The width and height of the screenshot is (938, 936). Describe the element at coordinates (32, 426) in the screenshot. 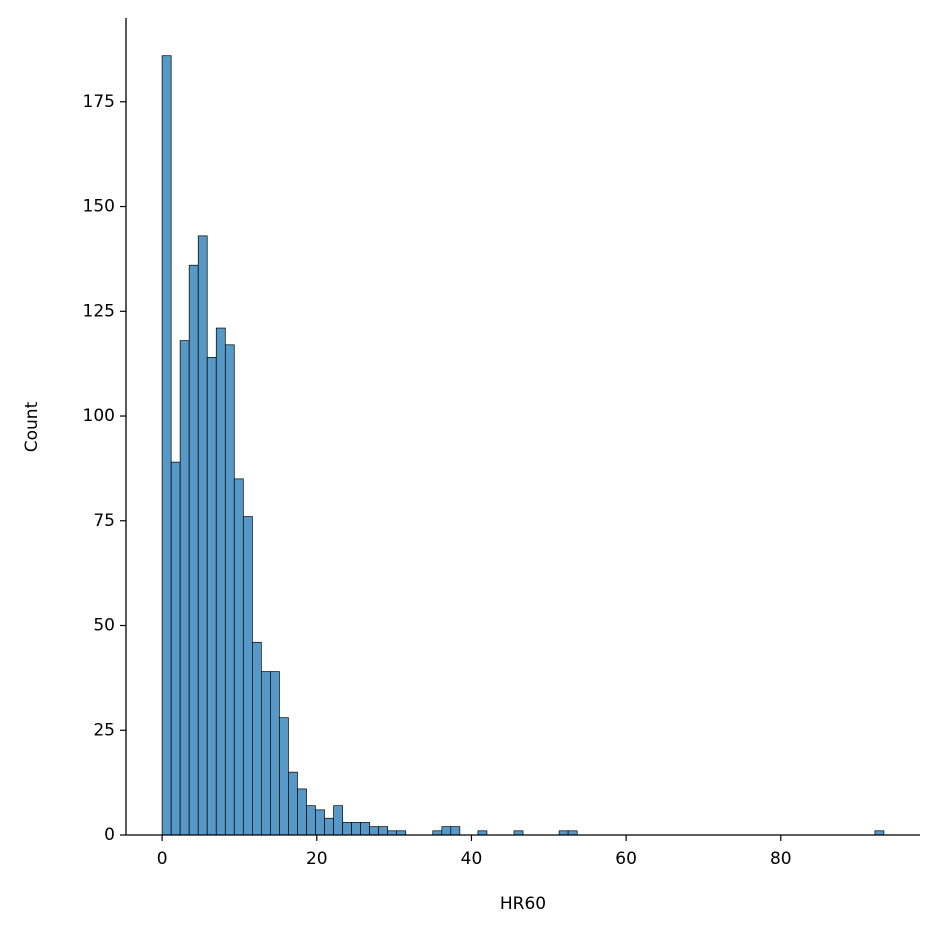

I see `y-axis-label: Count` at that location.